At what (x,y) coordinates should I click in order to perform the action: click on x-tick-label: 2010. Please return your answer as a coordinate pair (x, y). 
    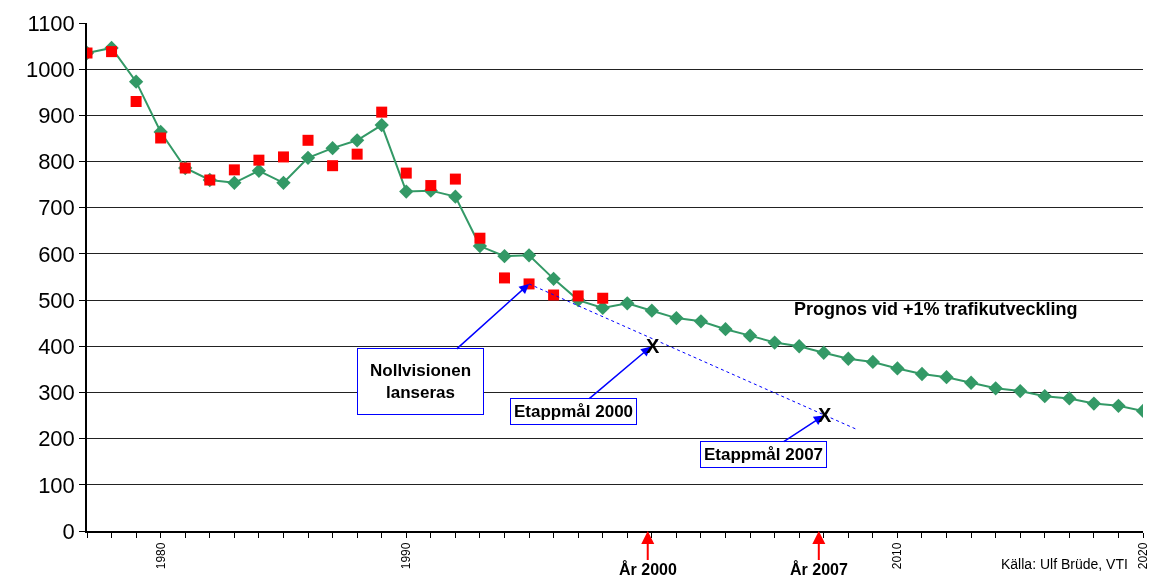
    Looking at the image, I should click on (897, 556).